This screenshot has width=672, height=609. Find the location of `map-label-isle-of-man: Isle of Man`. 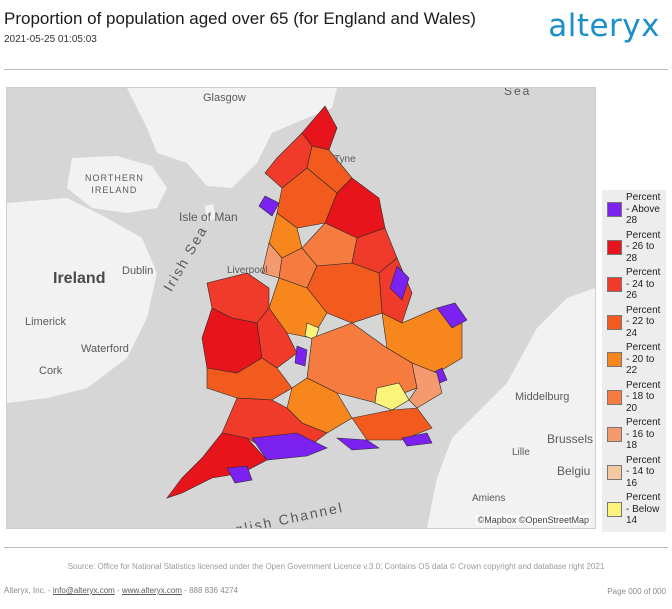

map-label-isle-of-man: Isle of Man is located at coordinates (208, 217).